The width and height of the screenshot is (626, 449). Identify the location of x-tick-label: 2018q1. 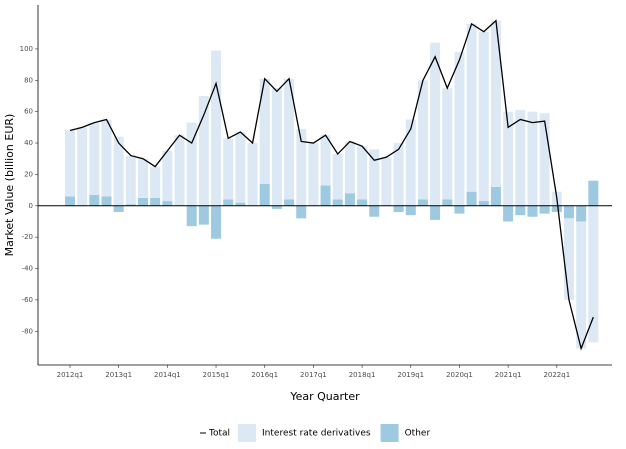
(362, 375).